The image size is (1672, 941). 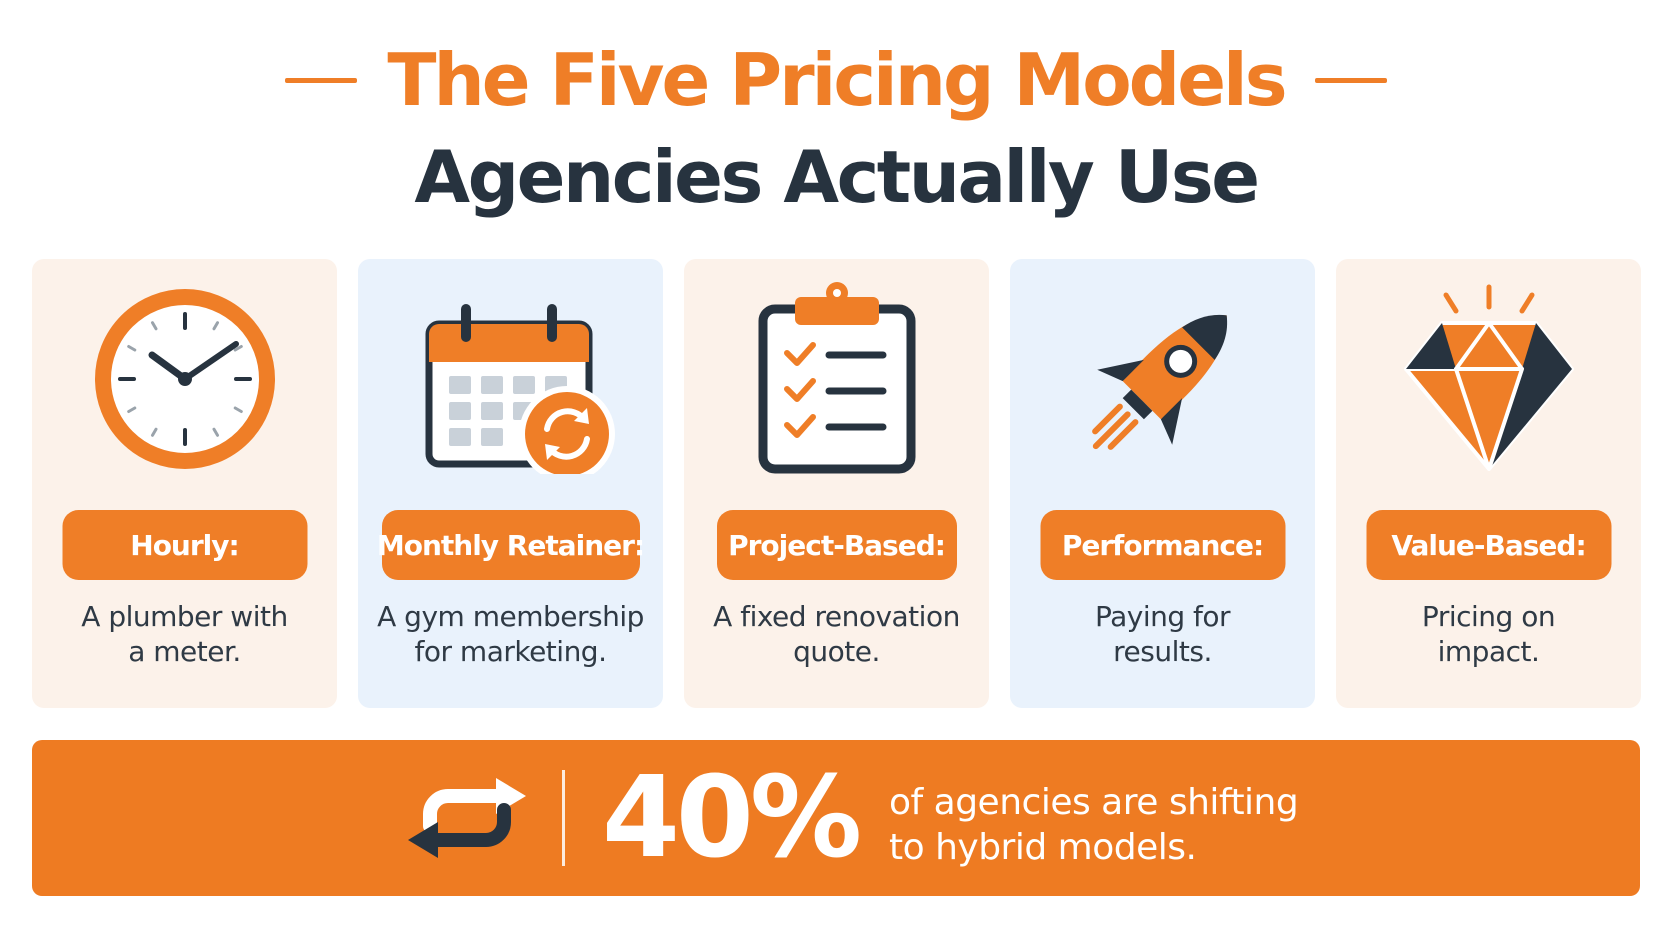 What do you see at coordinates (1488, 634) in the screenshot?
I see `desc-value-based: Pricing on impact.` at bounding box center [1488, 634].